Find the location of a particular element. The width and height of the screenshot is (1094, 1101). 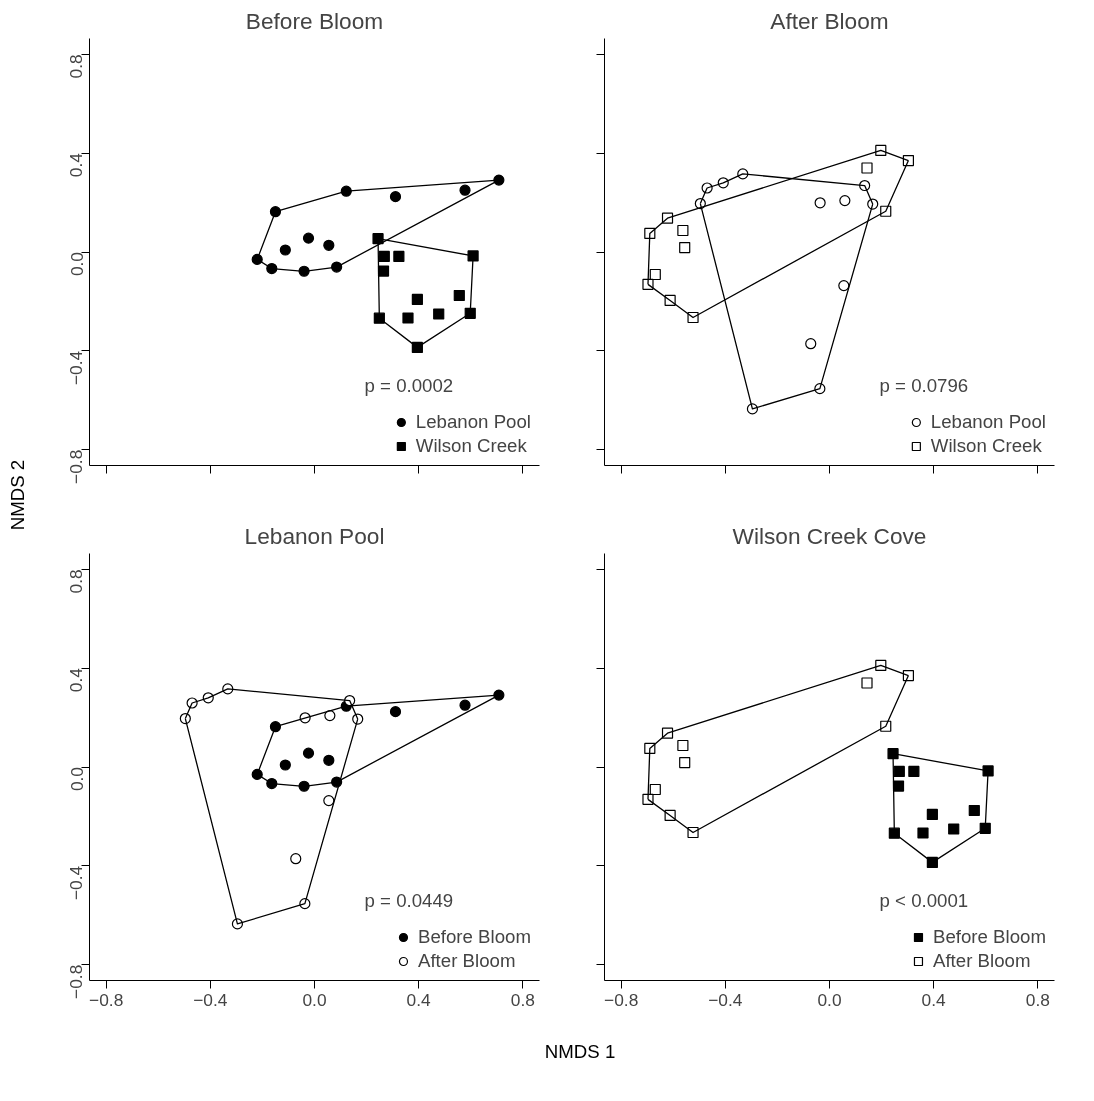

chart-title: Wilson Creek Cove is located at coordinates (829, 535).